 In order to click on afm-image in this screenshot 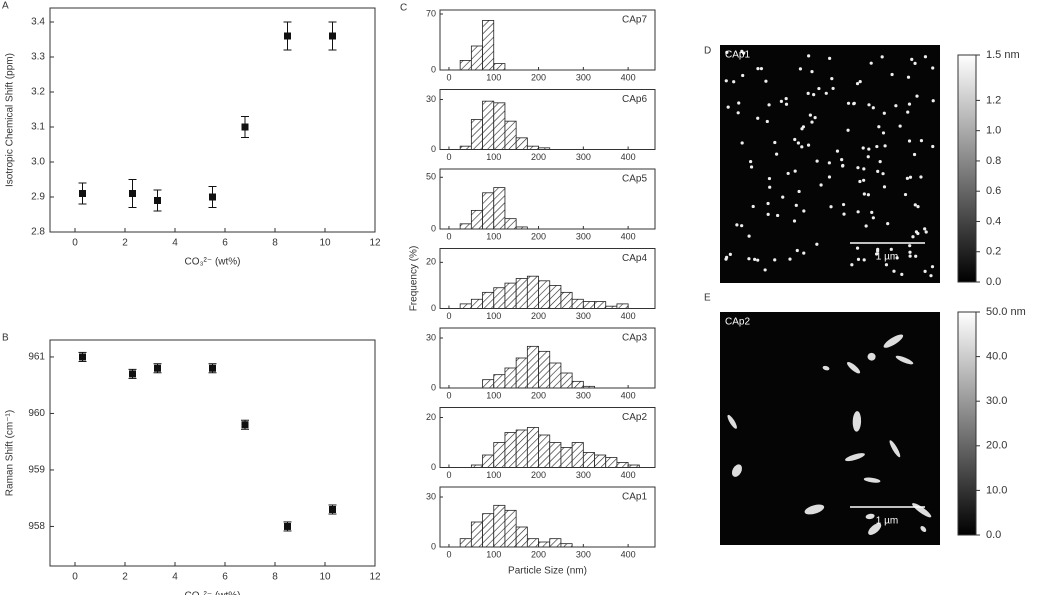, I will do `click(830, 428)`.